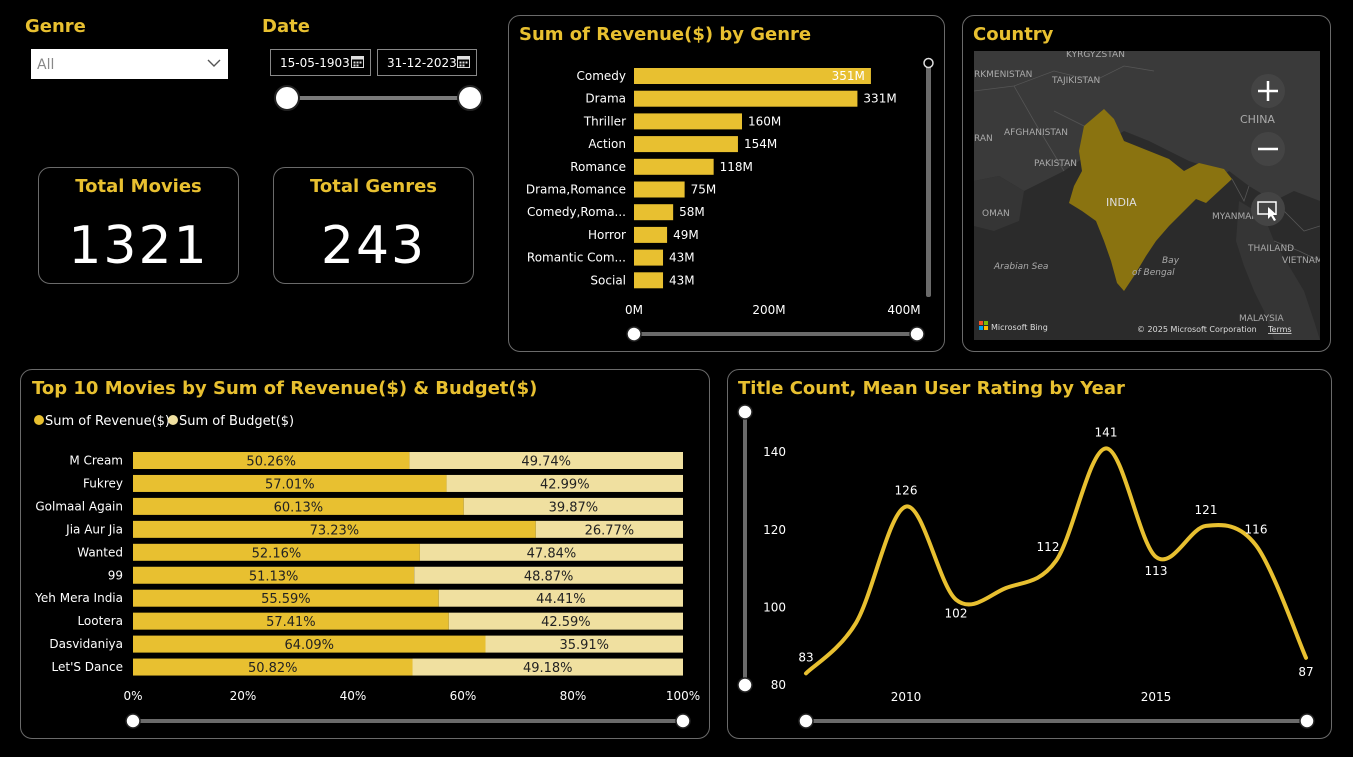 Image resolution: width=1353 pixels, height=757 pixels. What do you see at coordinates (470, 98) in the screenshot?
I see `date-slider-end-handle` at bounding box center [470, 98].